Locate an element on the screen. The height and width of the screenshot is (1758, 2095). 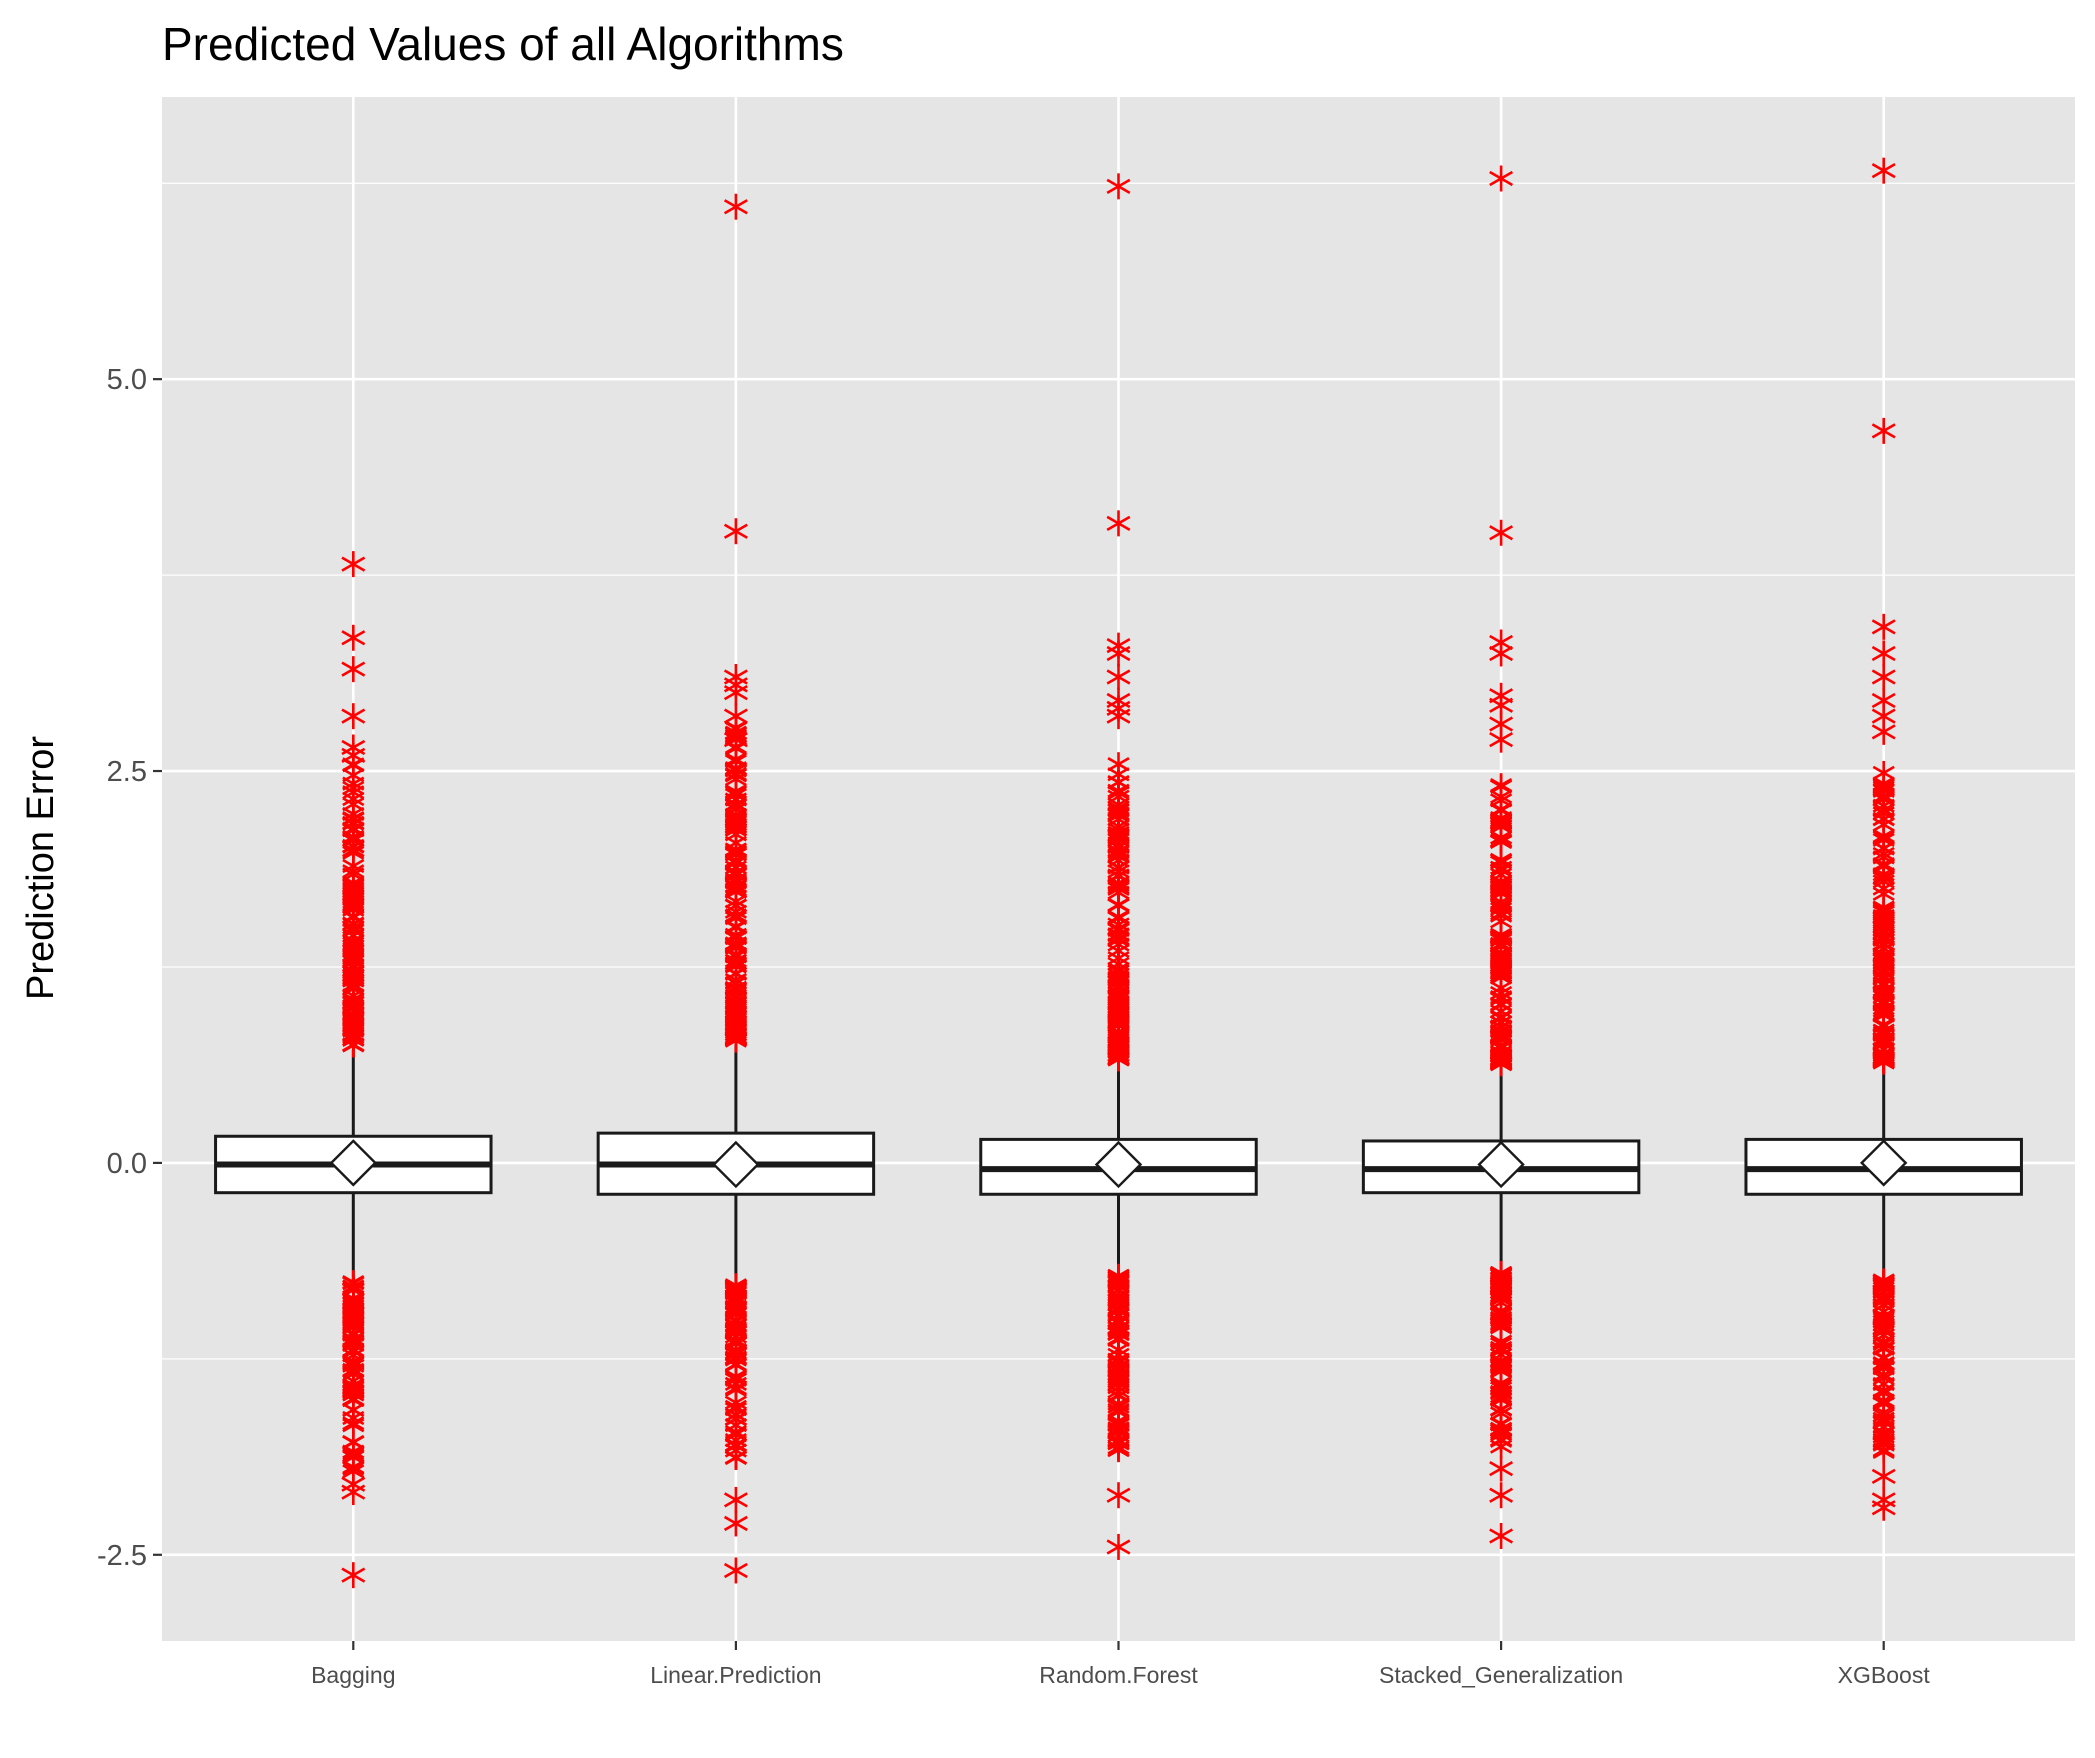
chart-title: Predicted Values of all Algorithms is located at coordinates (503, 44).